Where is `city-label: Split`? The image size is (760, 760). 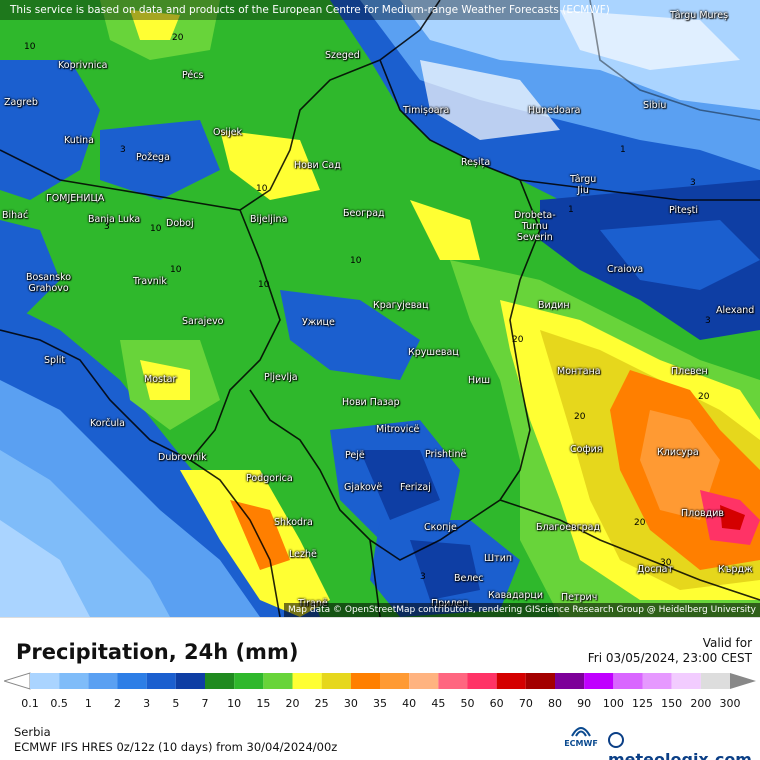 city-label: Split is located at coordinates (55, 360).